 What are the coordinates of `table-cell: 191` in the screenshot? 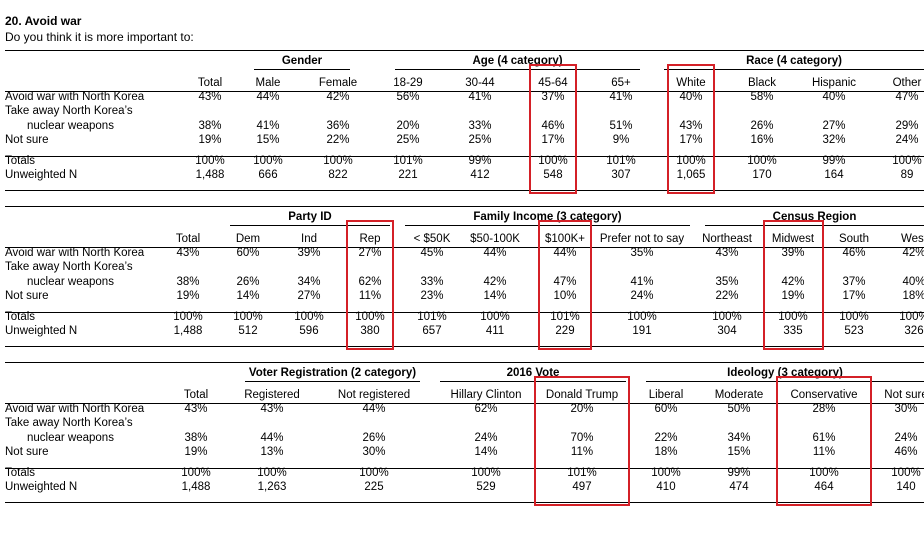 It's located at (642, 331).